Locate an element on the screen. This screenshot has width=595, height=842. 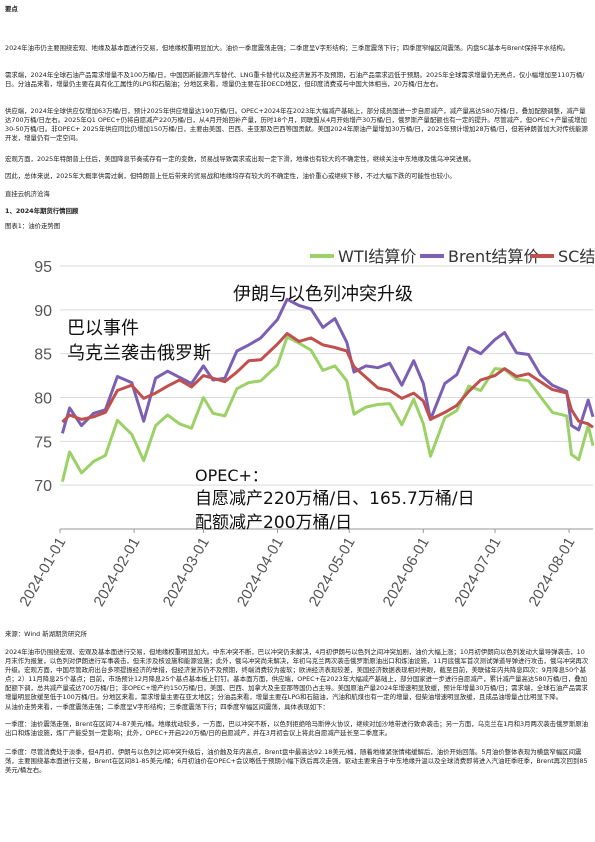
chart-annotation: 自愿减产220万桶/日、165.7万桶/日 is located at coordinates (335, 499).